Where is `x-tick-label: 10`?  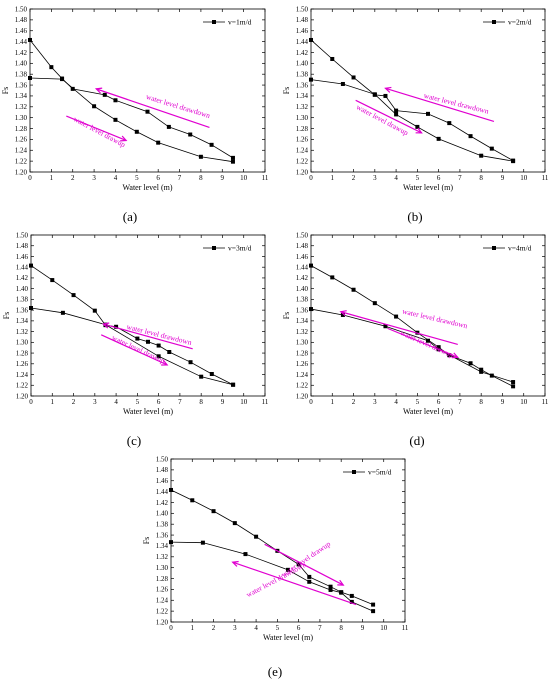 x-tick-label: 10 is located at coordinates (384, 628).